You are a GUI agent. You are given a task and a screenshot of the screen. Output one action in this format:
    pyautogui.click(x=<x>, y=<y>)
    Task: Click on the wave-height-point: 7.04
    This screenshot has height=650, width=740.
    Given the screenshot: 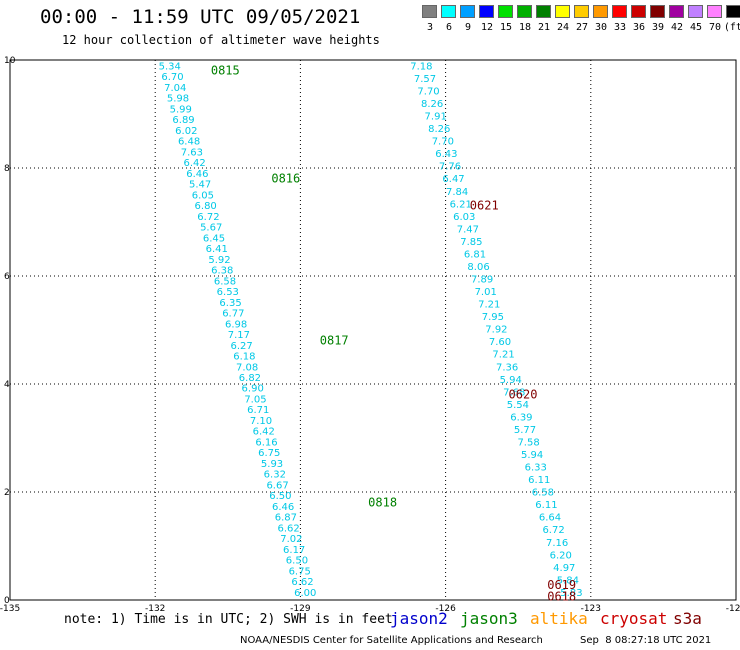 What is the action you would take?
    pyautogui.click(x=175, y=88)
    